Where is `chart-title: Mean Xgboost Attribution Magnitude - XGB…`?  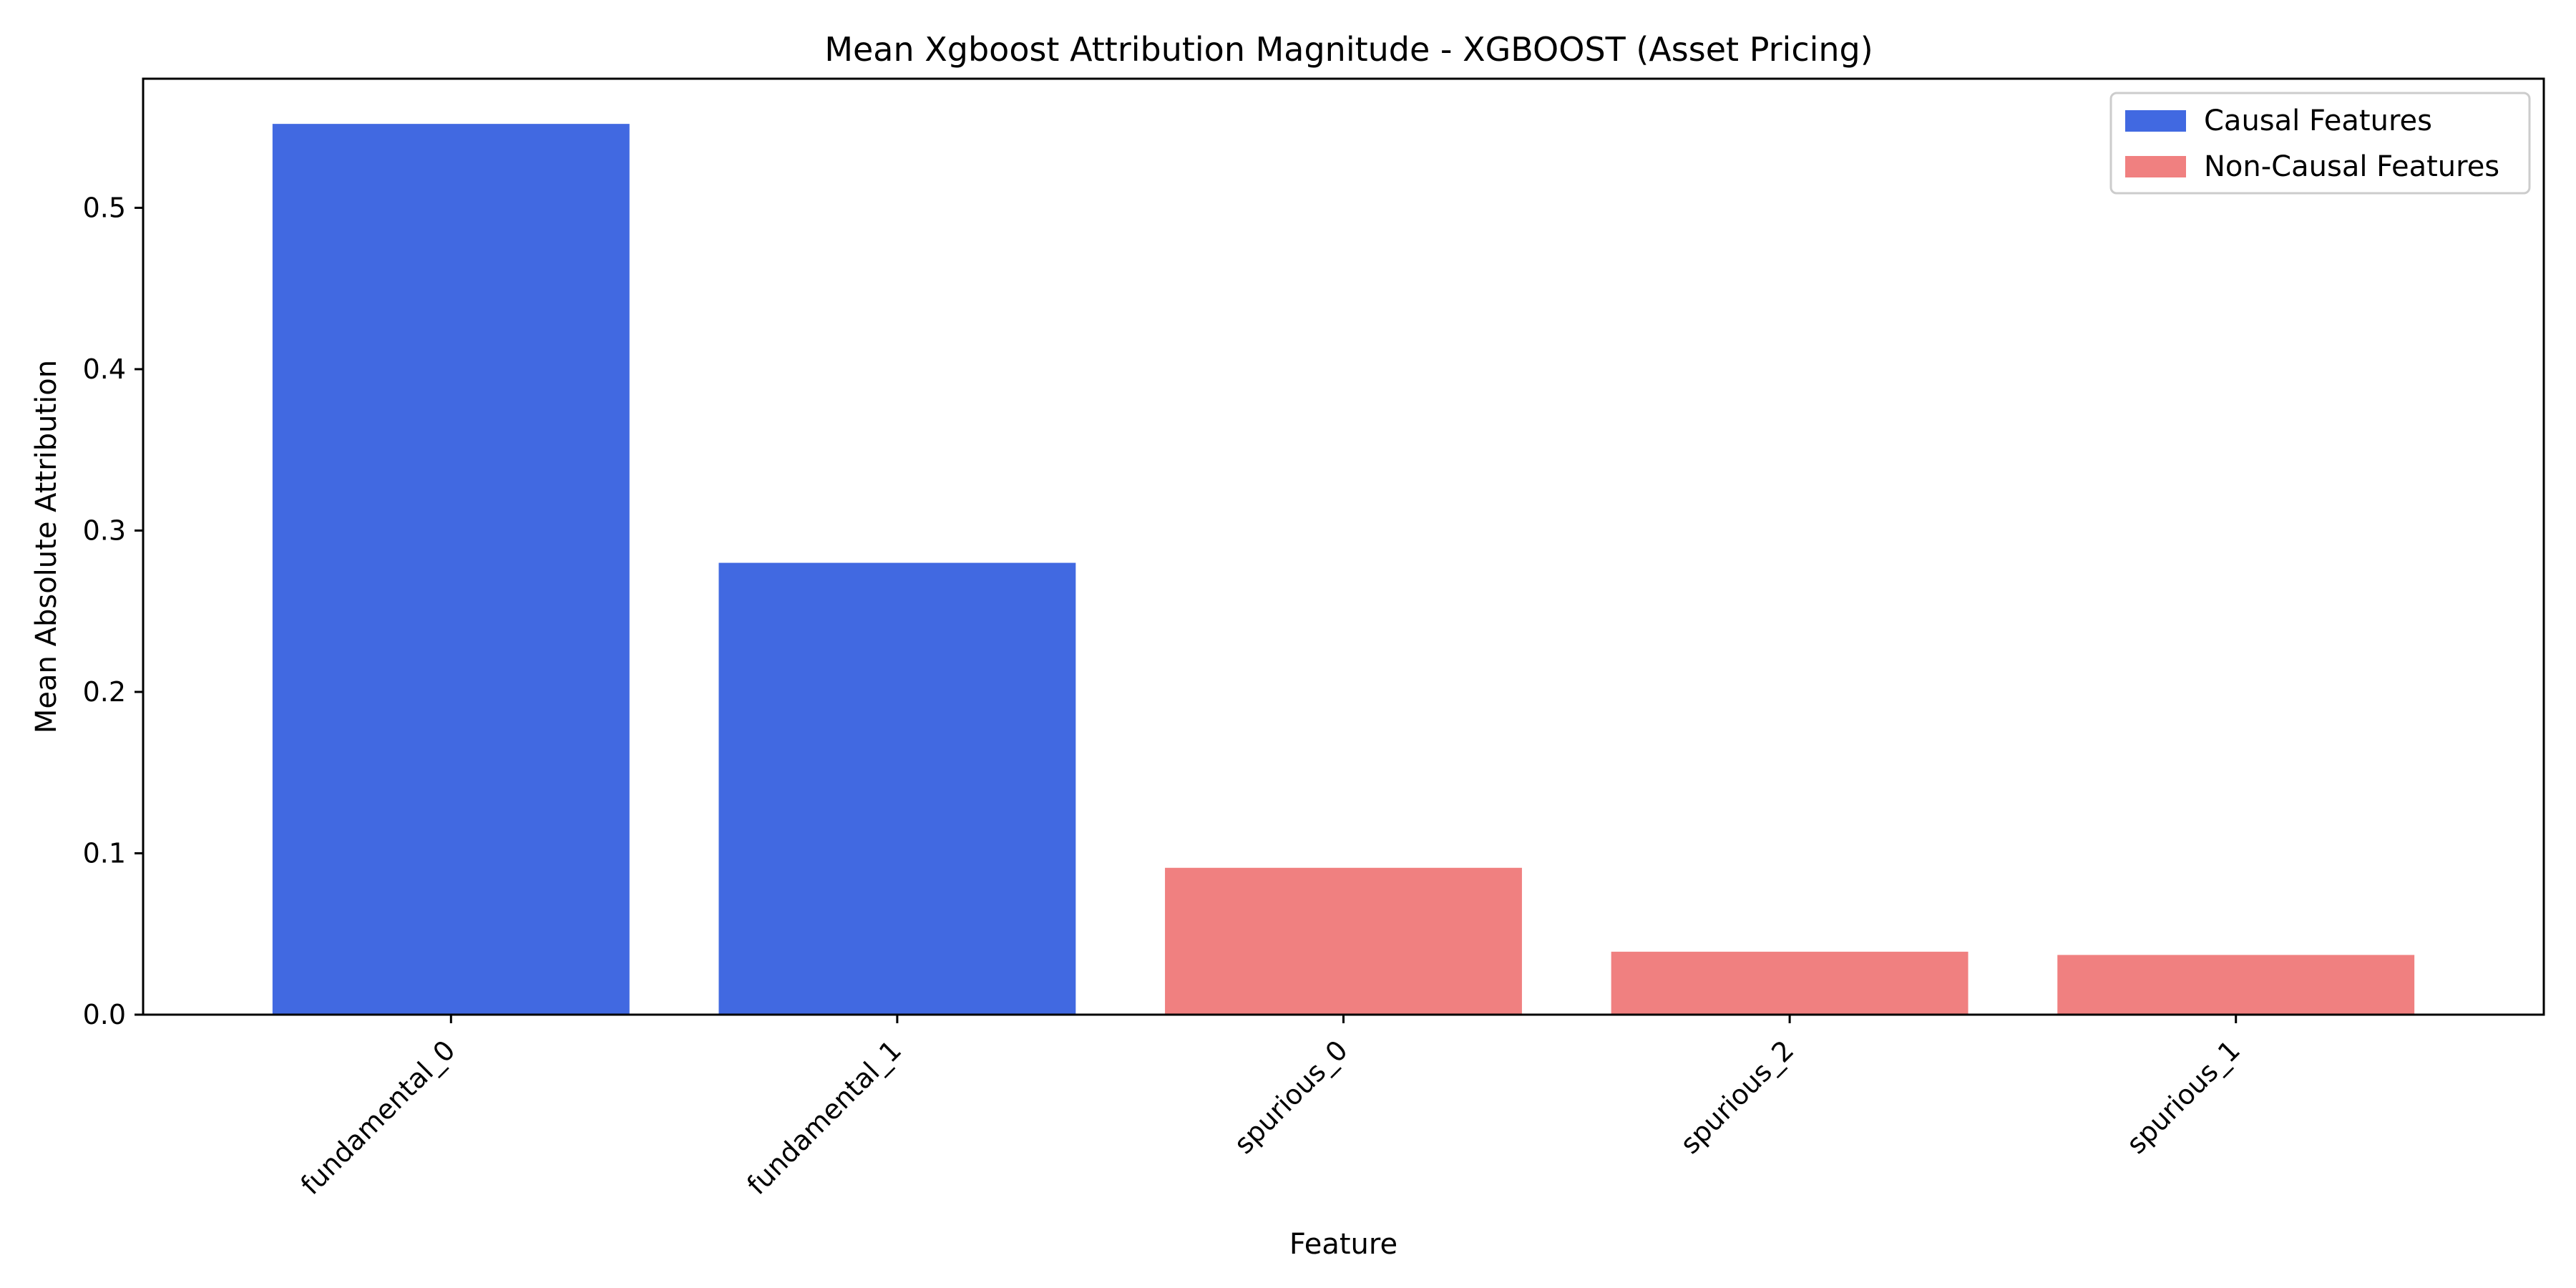 chart-title: Mean Xgboost Attribution Magnitude - XGB… is located at coordinates (1348, 49).